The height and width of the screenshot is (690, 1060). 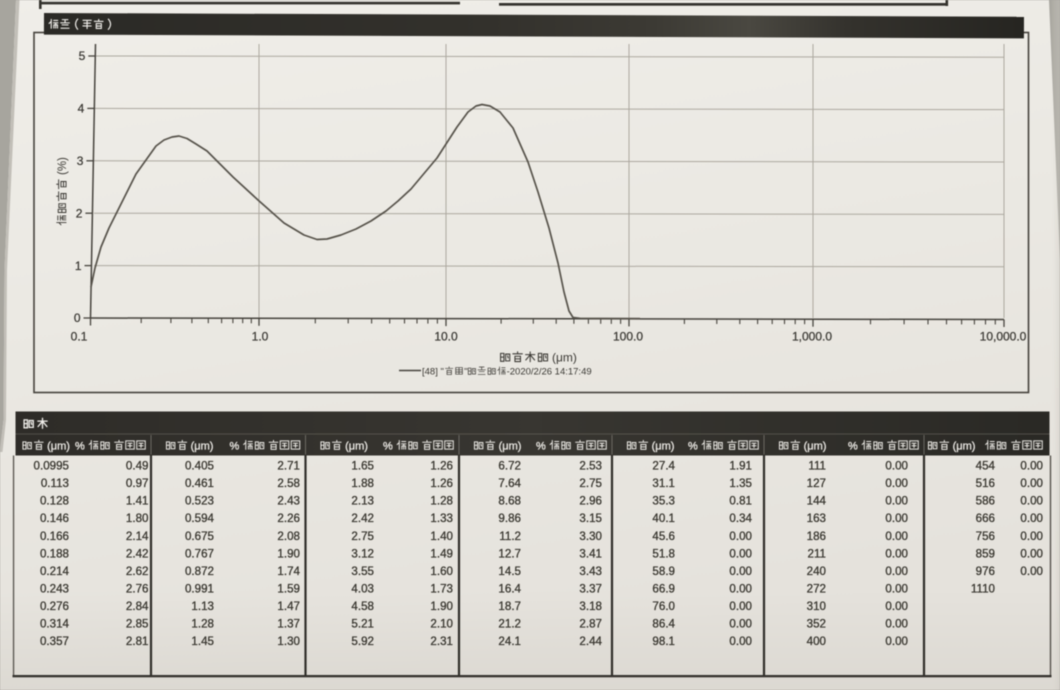 What do you see at coordinates (740, 501) in the screenshot?
I see `svg-text: 0.81` at bounding box center [740, 501].